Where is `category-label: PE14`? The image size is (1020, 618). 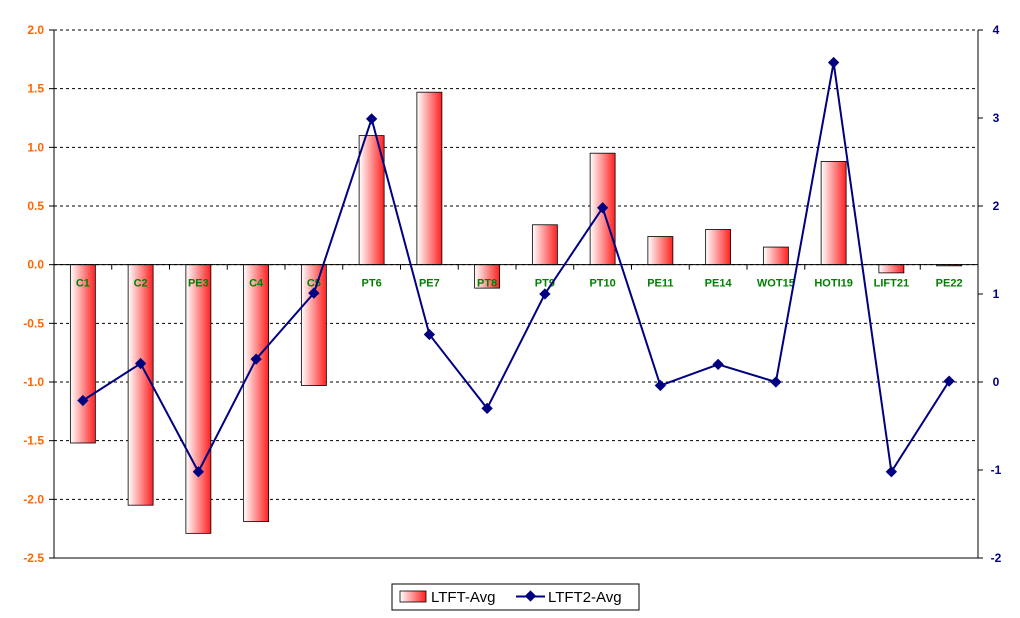
category-label: PE14 is located at coordinates (719, 284).